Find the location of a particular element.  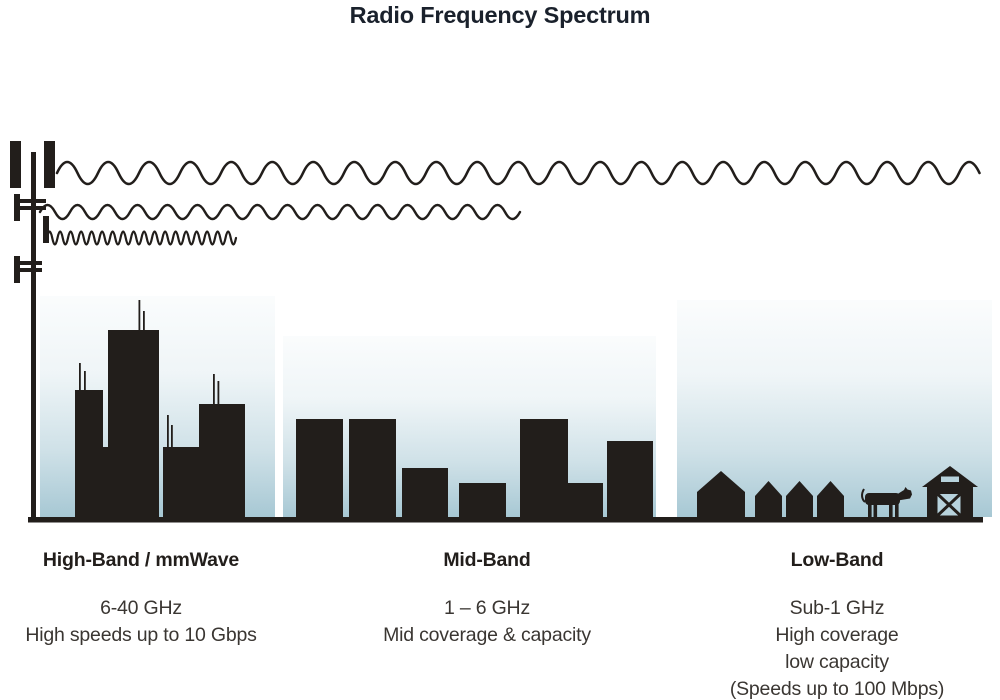

medium-wavelength-wave is located at coordinates (280, 212).